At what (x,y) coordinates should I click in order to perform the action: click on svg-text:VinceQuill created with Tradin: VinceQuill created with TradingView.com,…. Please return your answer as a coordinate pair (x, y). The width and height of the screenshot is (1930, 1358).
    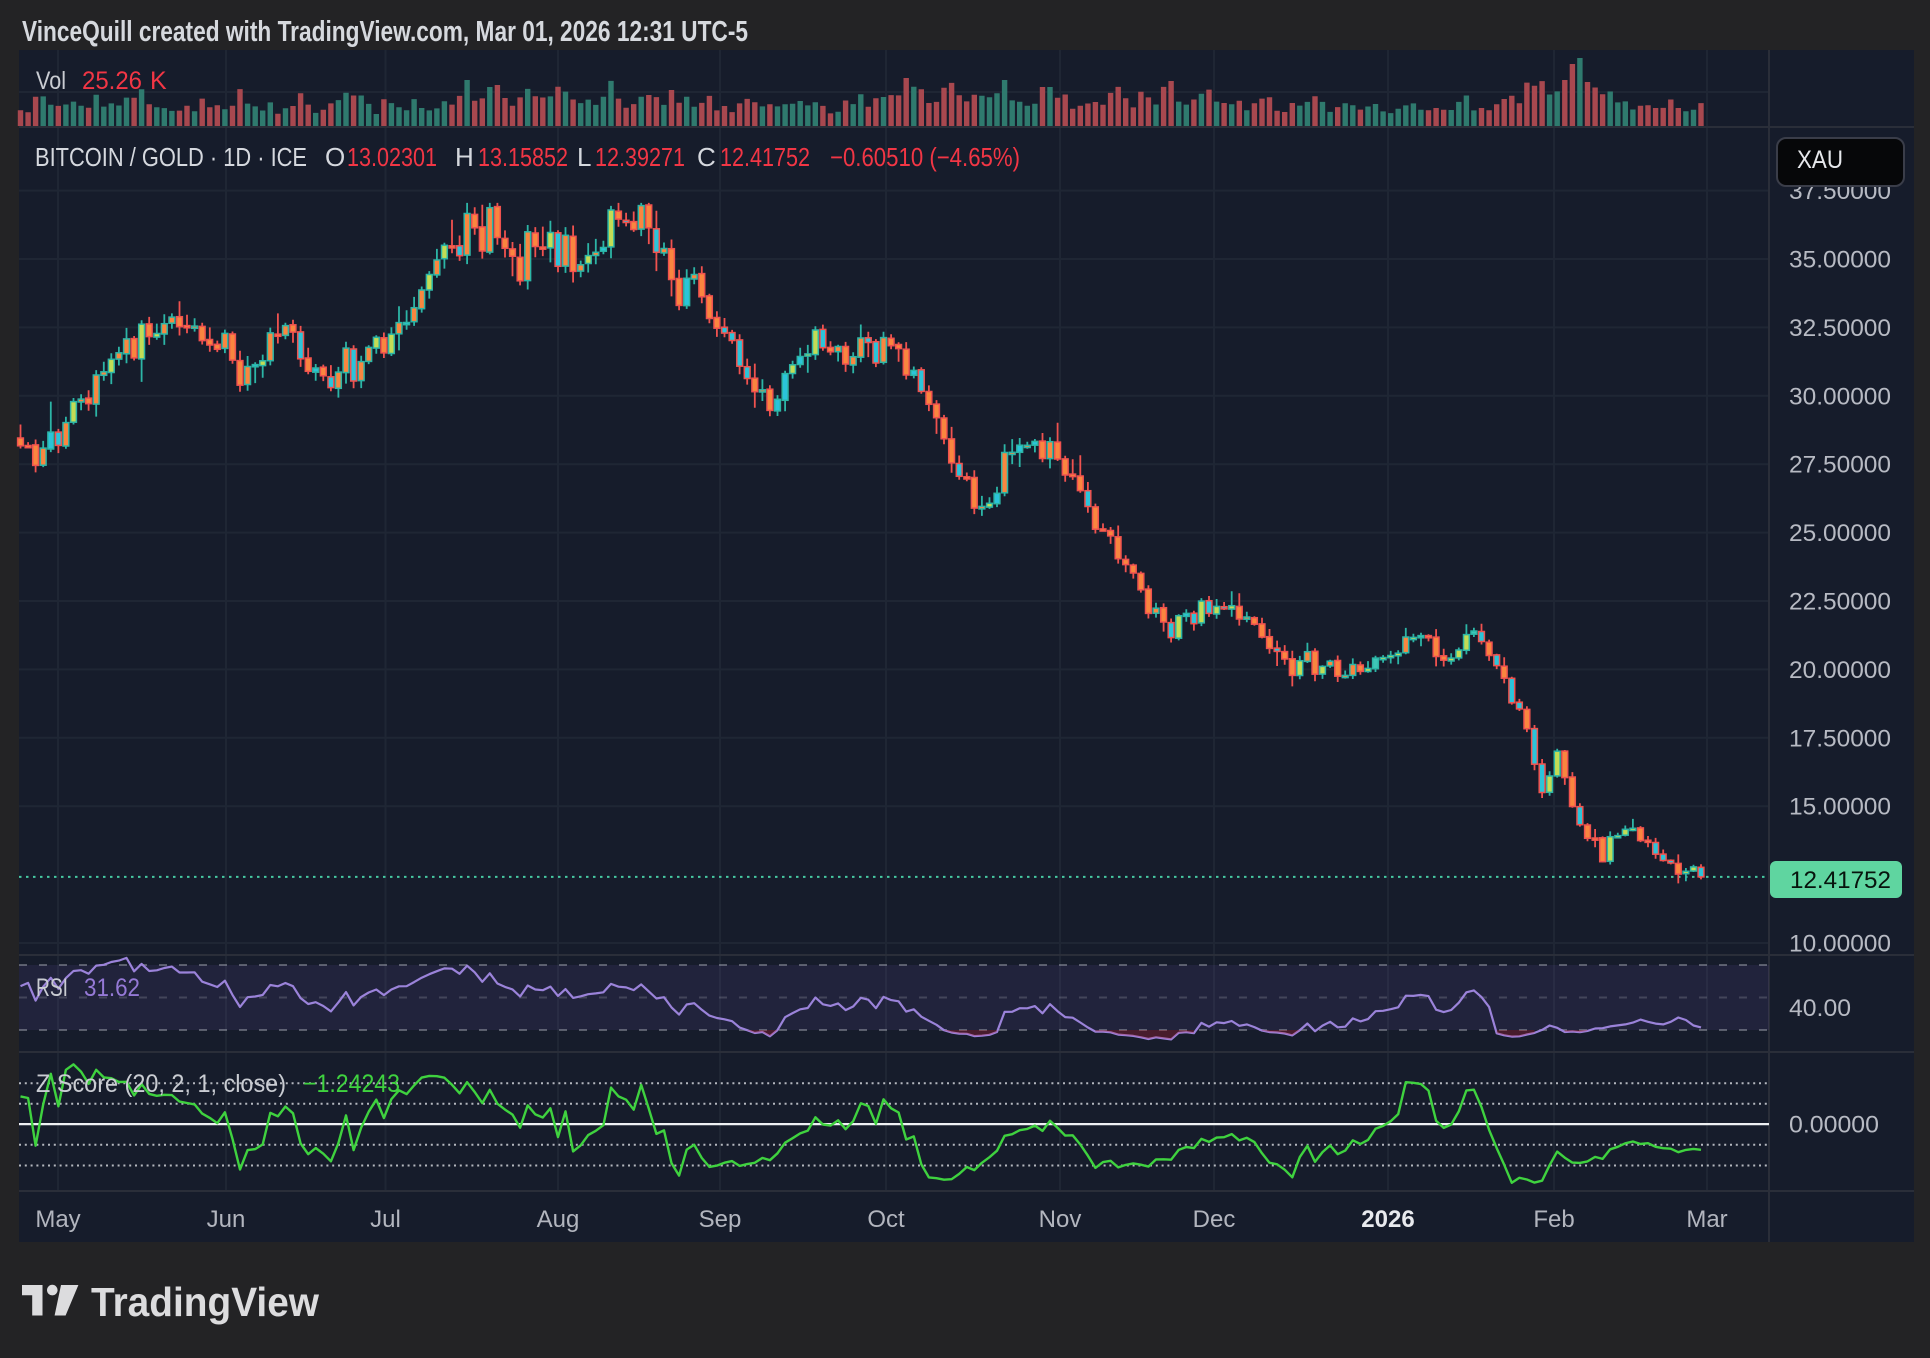
    Looking at the image, I should click on (385, 32).